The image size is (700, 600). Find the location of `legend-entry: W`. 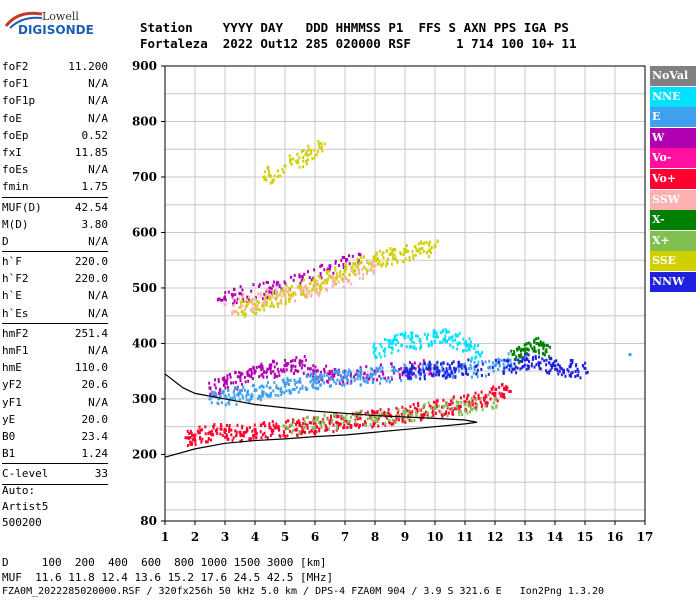

legend-entry: W is located at coordinates (673, 137).